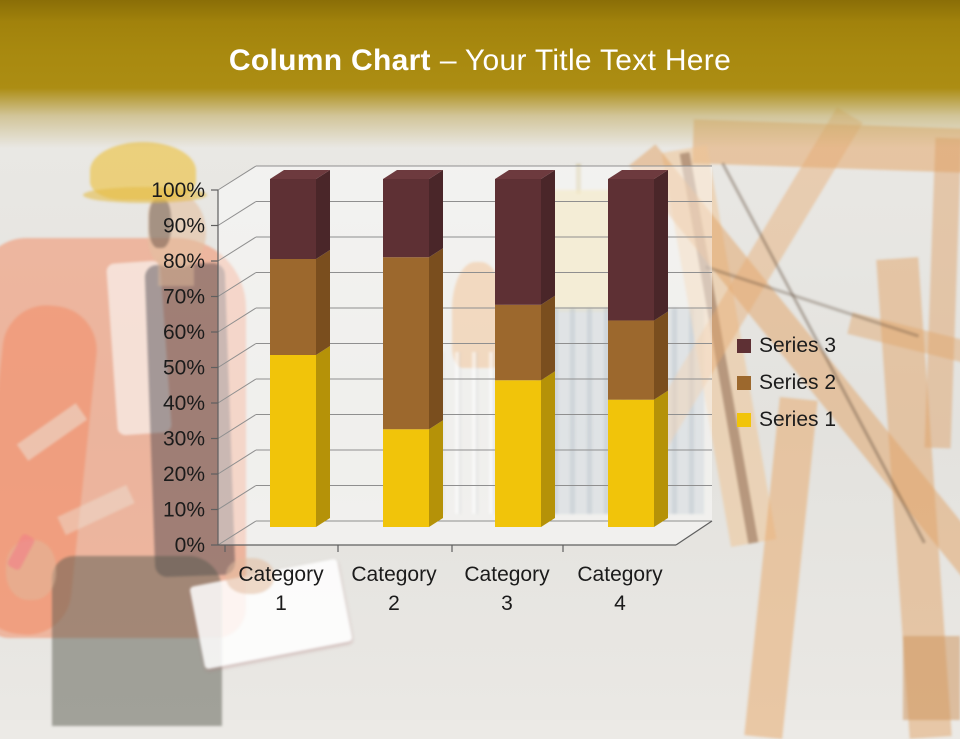 This screenshot has height=739, width=960. Describe the element at coordinates (578, 179) in the screenshot. I see `ship-mast` at that location.